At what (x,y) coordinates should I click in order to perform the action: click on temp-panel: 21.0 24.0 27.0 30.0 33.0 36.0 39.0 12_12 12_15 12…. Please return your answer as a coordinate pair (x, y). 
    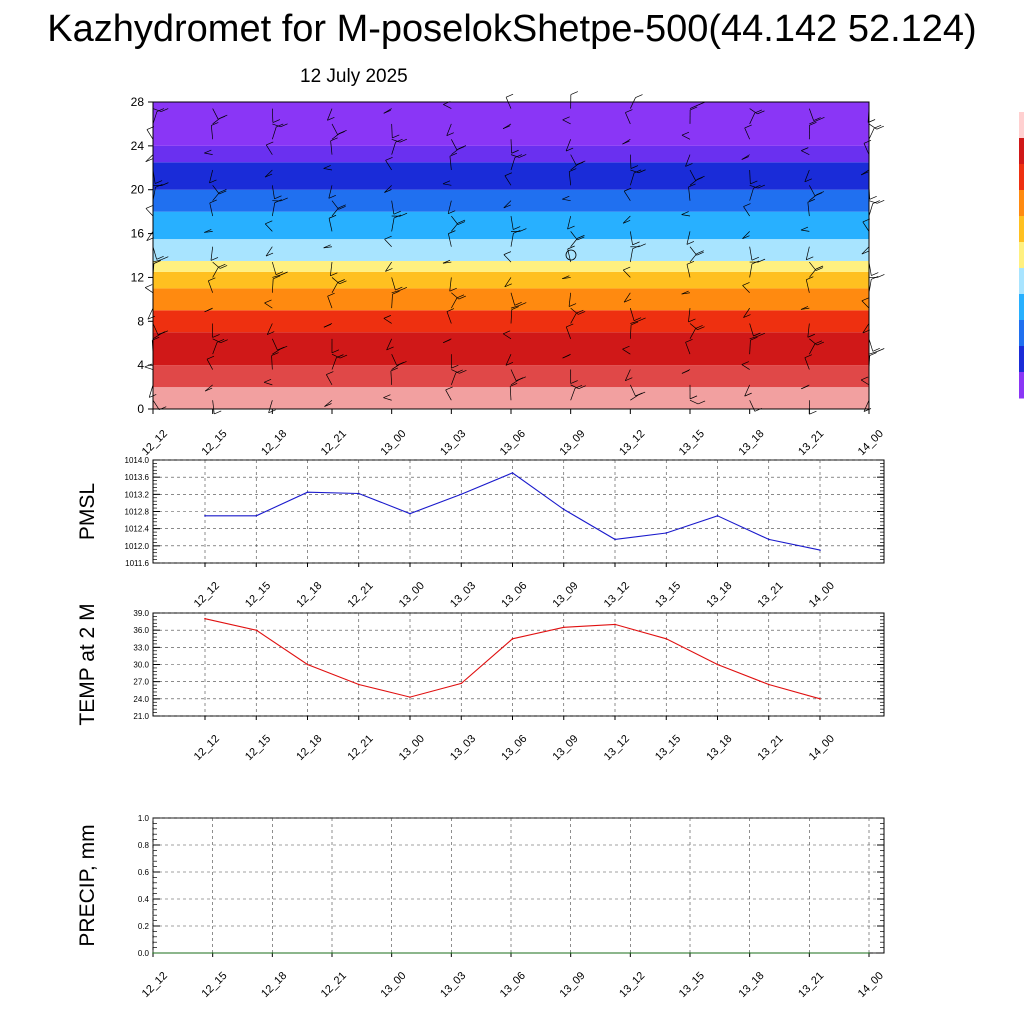
    Looking at the image, I should click on (480, 683).